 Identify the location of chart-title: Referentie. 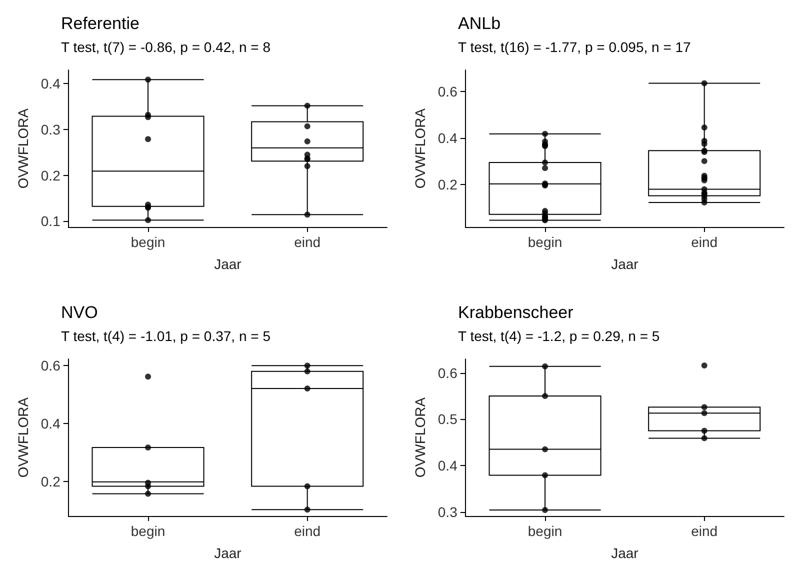
(100, 23).